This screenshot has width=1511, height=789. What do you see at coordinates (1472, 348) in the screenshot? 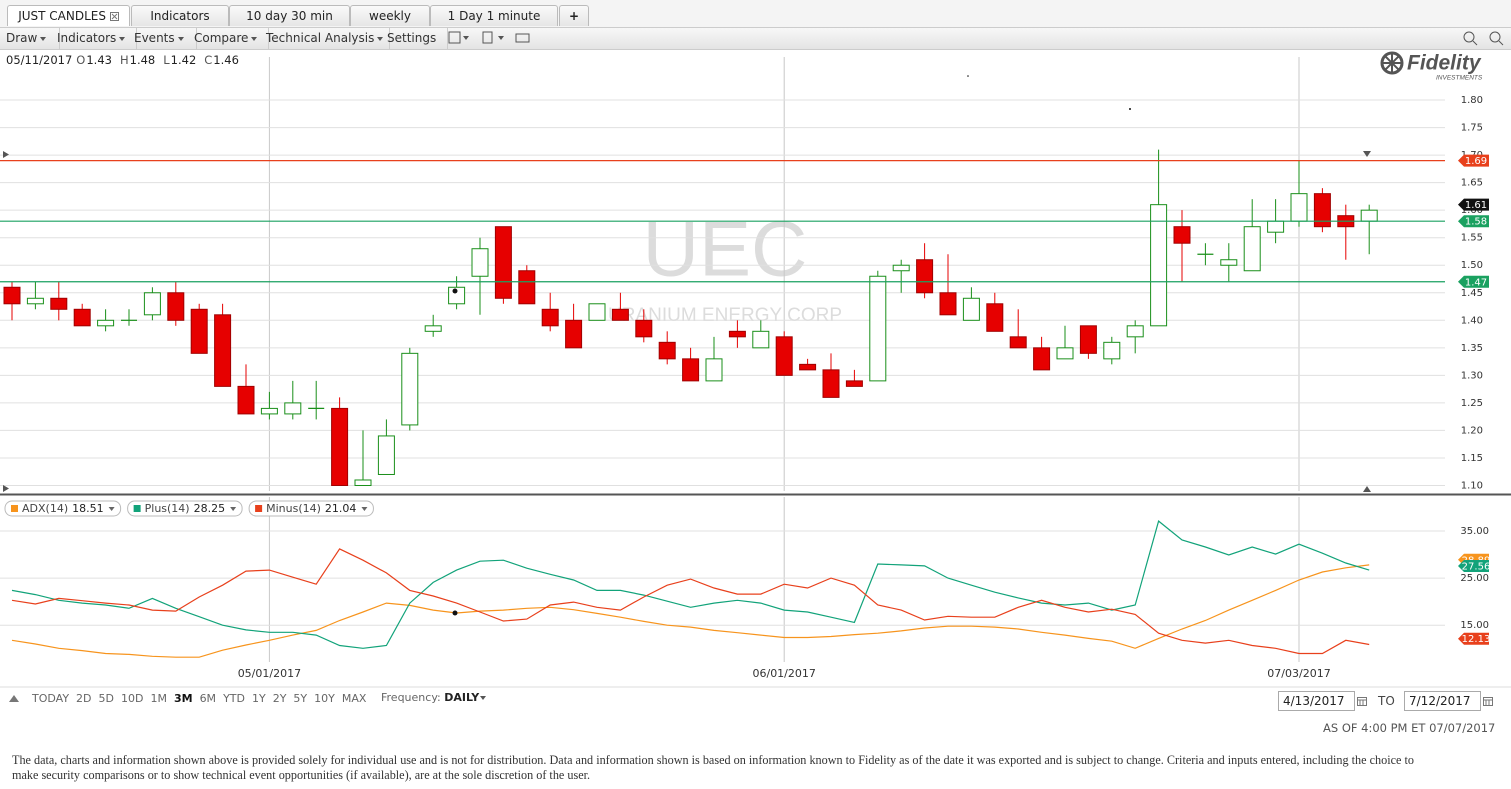
I see `y-tick-label: 1.35` at bounding box center [1472, 348].